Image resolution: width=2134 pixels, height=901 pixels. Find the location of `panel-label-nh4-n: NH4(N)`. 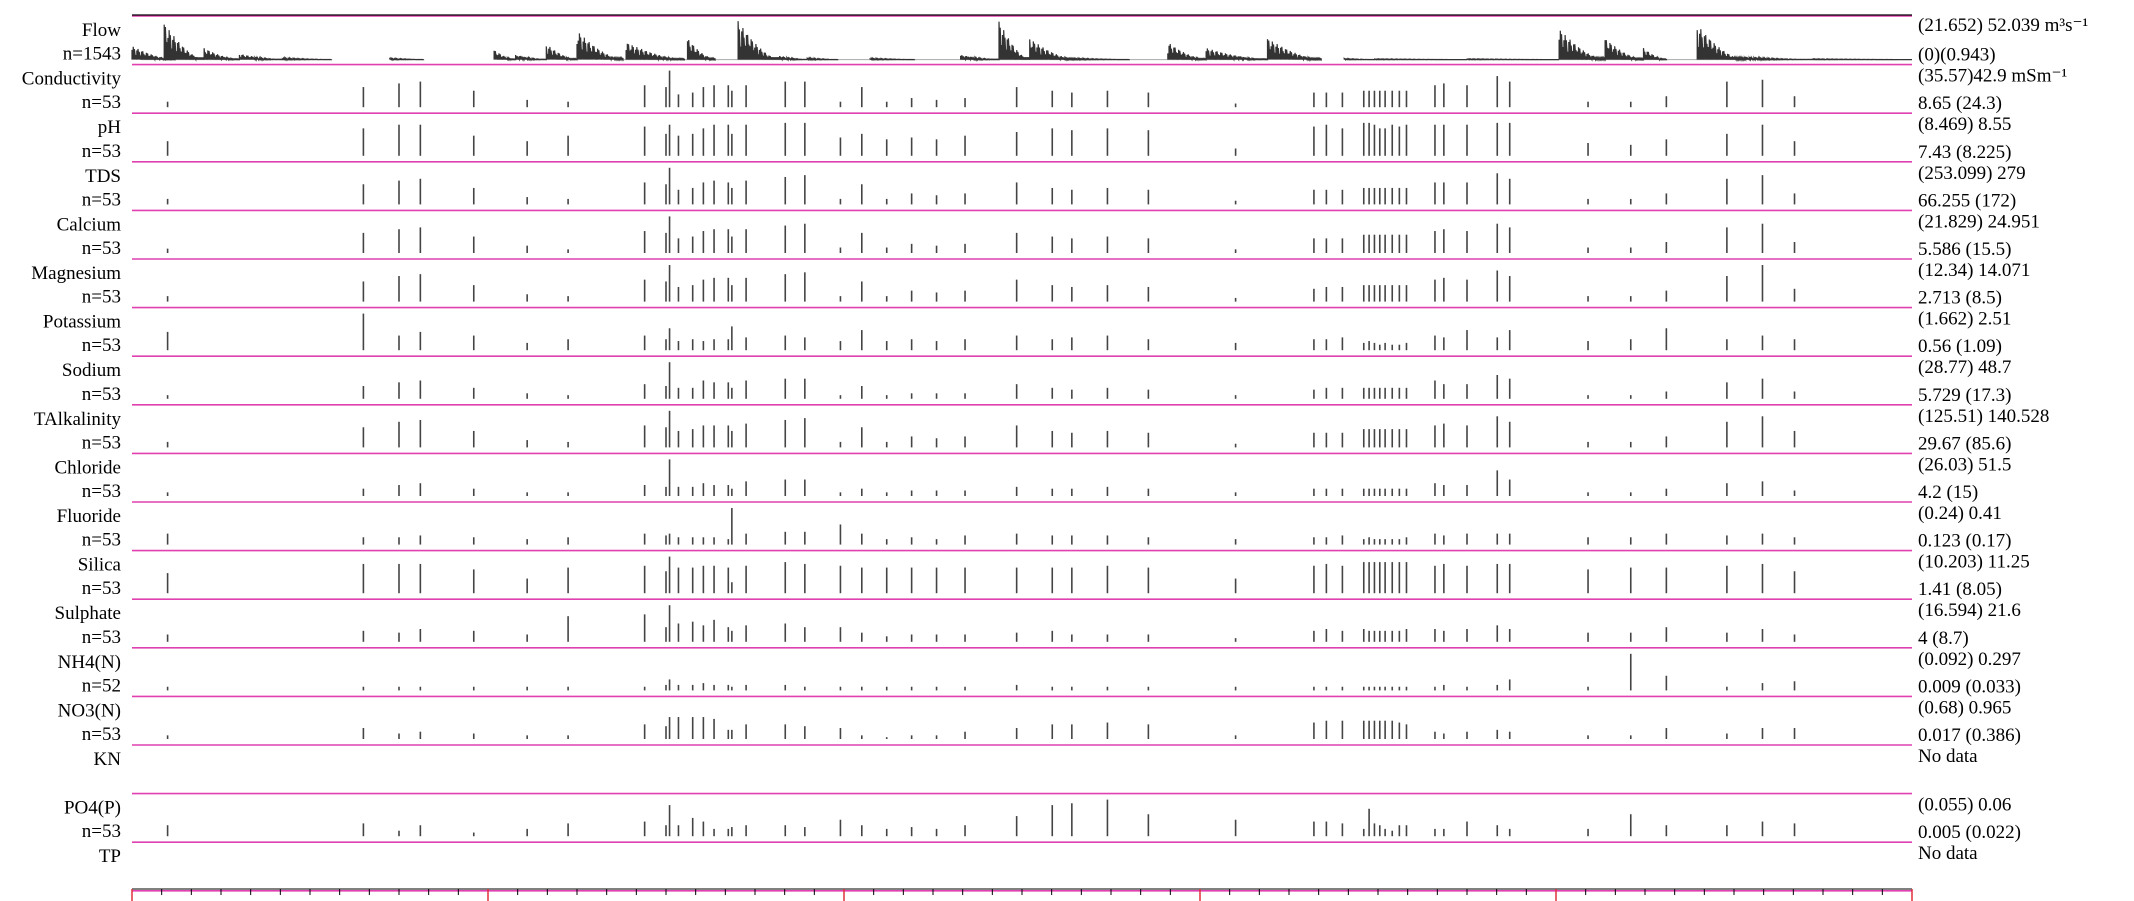

panel-label-nh4-n: NH4(N) is located at coordinates (89, 662).